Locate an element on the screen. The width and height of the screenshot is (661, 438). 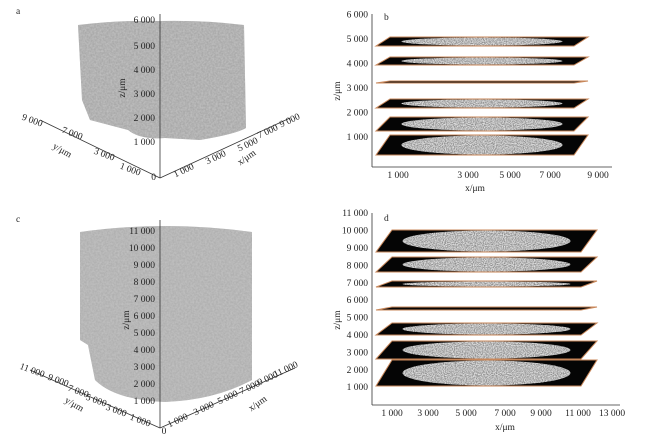
axes-3d is located at coordinates (165, 96).